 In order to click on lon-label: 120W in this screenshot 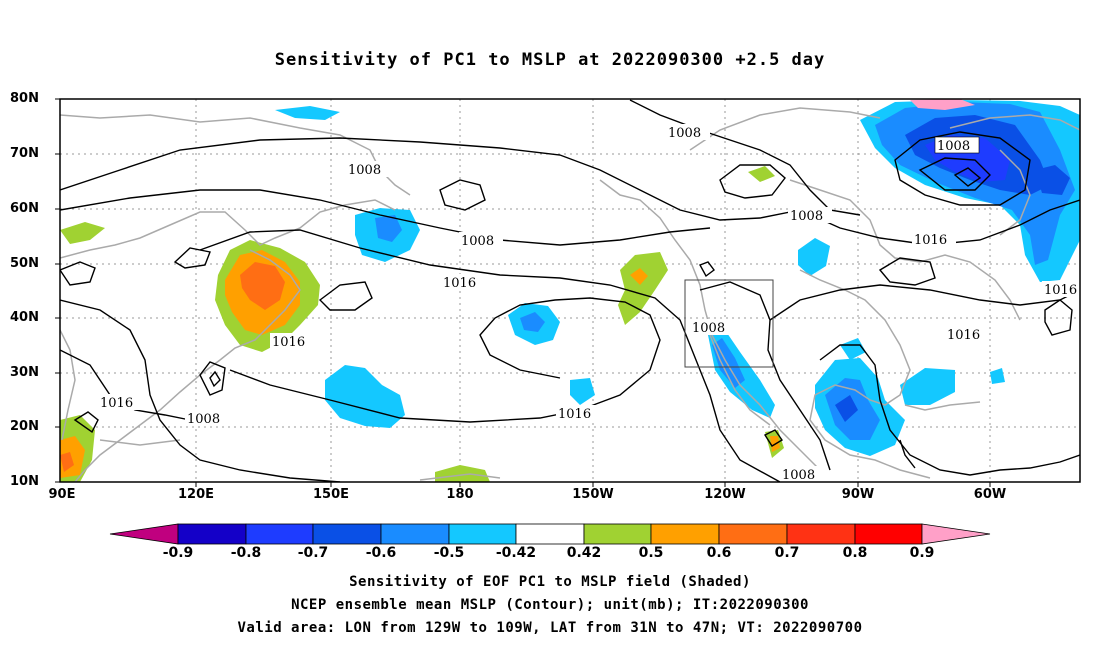, I will do `click(725, 494)`.